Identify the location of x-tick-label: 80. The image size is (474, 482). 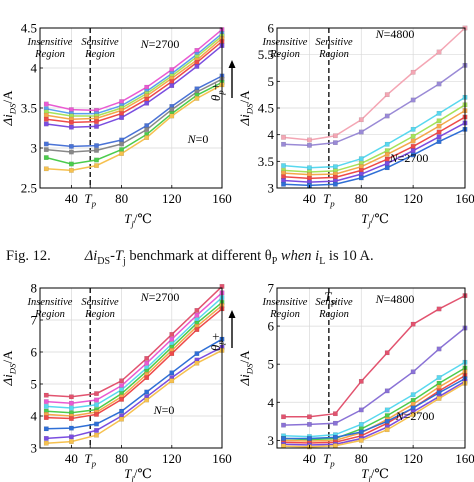
(361, 198).